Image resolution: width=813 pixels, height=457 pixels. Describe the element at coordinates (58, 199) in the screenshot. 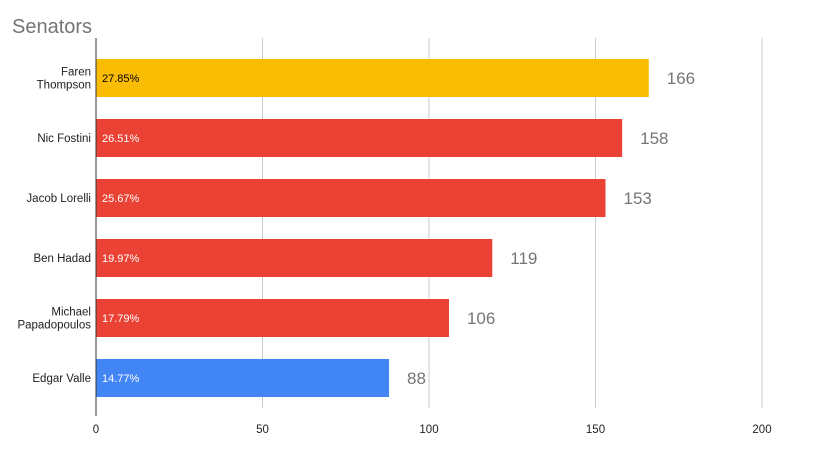

I see `category-label-3: Jacob Lorelli` at that location.